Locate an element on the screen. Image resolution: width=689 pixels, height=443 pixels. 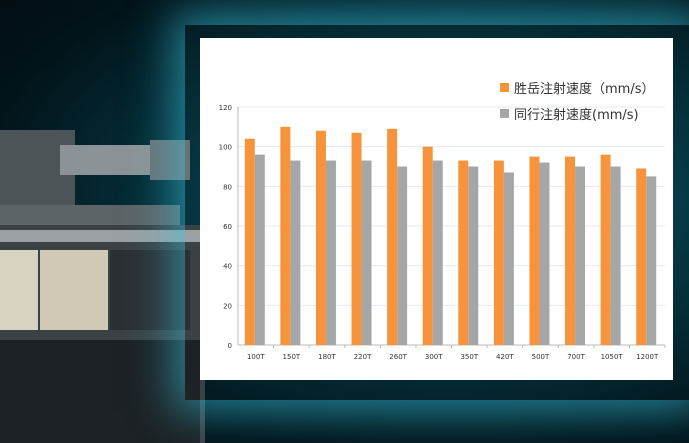
legend-label: 同行注射速度(mm/s) is located at coordinates (576, 115).